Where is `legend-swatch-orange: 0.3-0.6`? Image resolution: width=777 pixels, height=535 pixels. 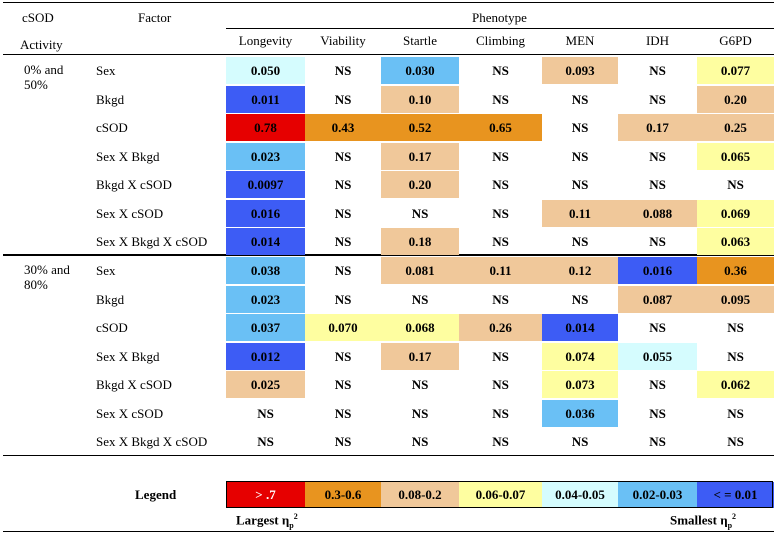 legend-swatch-orange: 0.3-0.6 is located at coordinates (343, 495).